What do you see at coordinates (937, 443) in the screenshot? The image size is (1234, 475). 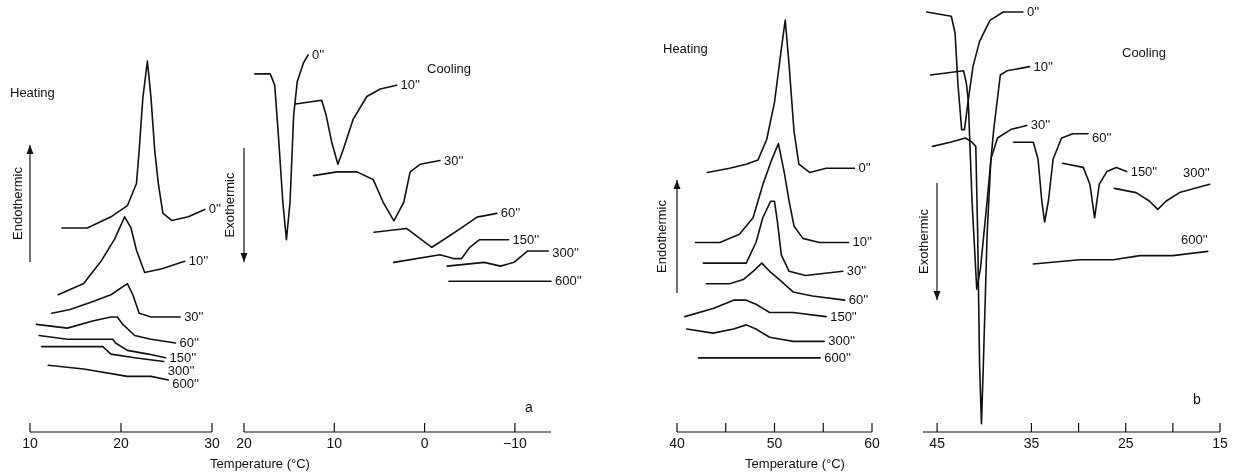 I see `x-tick-label: 45` at bounding box center [937, 443].